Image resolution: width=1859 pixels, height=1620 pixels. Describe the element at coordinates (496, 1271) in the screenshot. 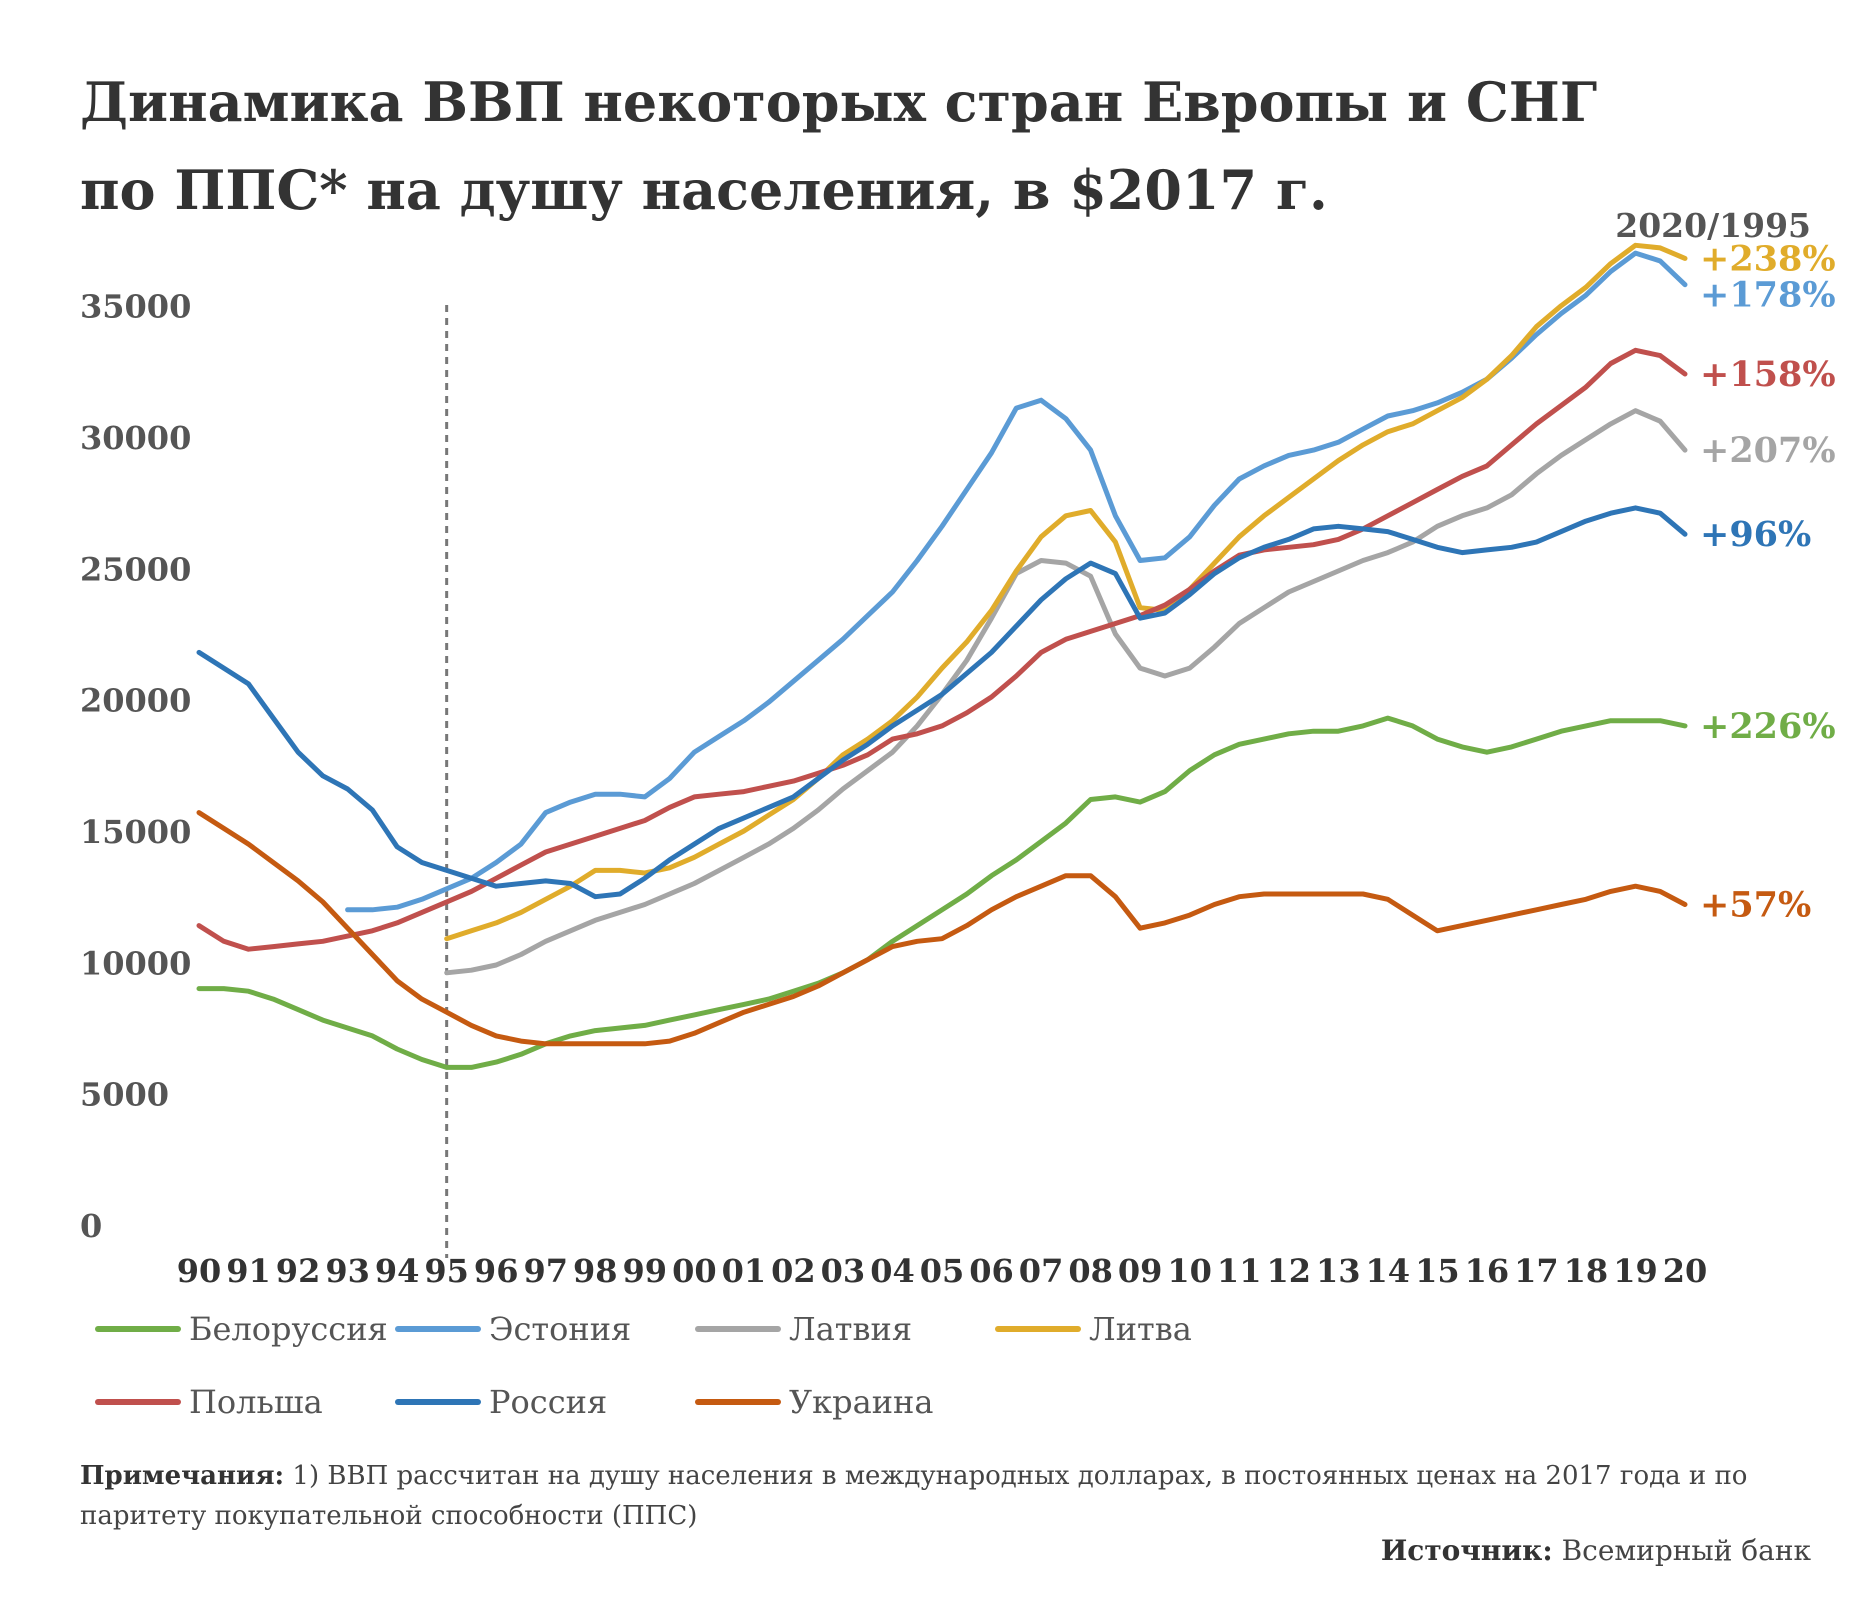

I see `x-tick-label: 96` at that location.